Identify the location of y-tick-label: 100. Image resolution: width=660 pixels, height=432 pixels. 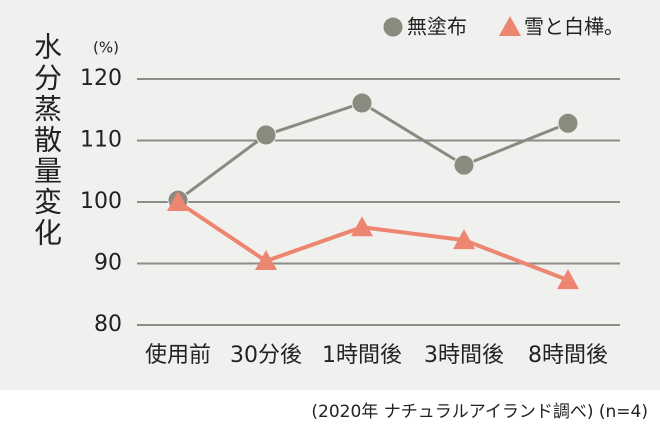
(101, 201).